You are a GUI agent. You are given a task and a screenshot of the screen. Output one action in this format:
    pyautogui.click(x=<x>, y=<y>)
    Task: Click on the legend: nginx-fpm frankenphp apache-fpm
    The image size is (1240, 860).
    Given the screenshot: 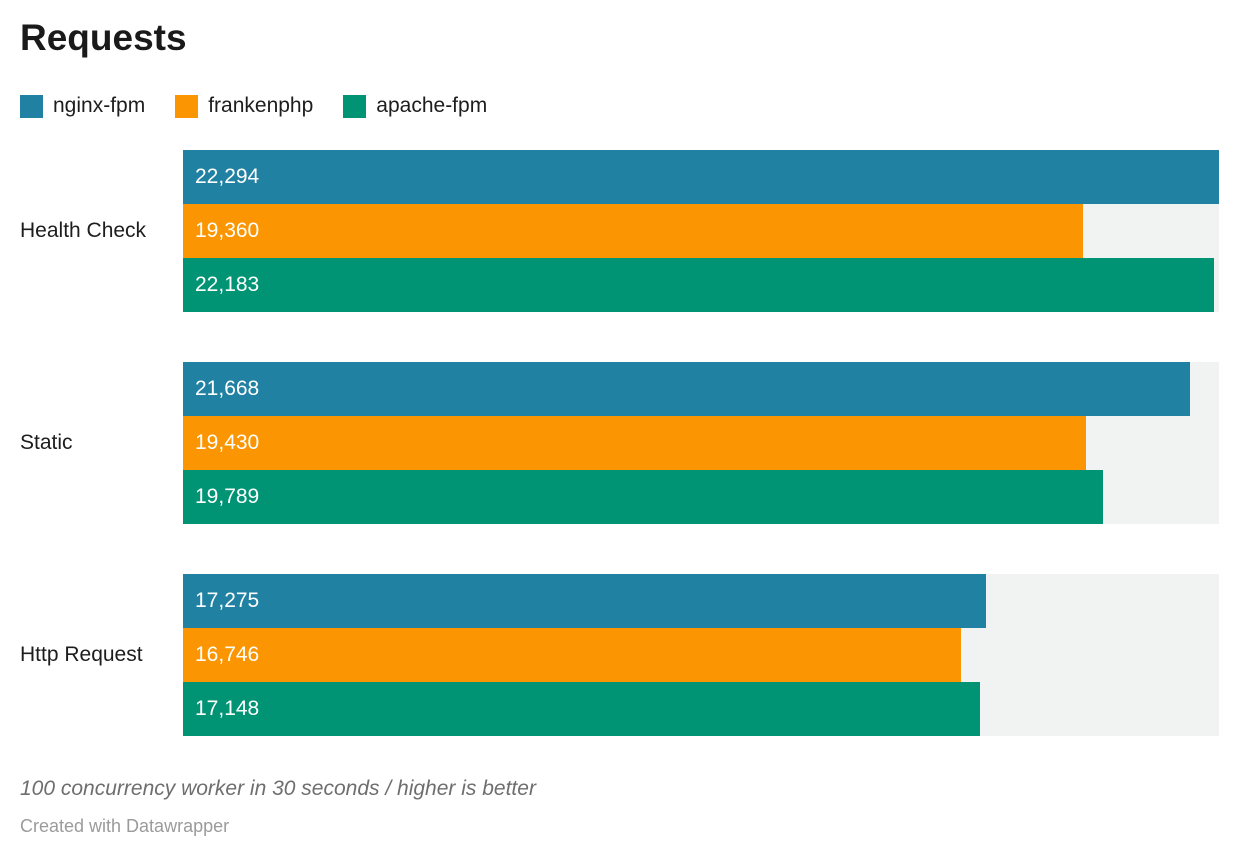 What is the action you would take?
    pyautogui.click(x=253, y=106)
    